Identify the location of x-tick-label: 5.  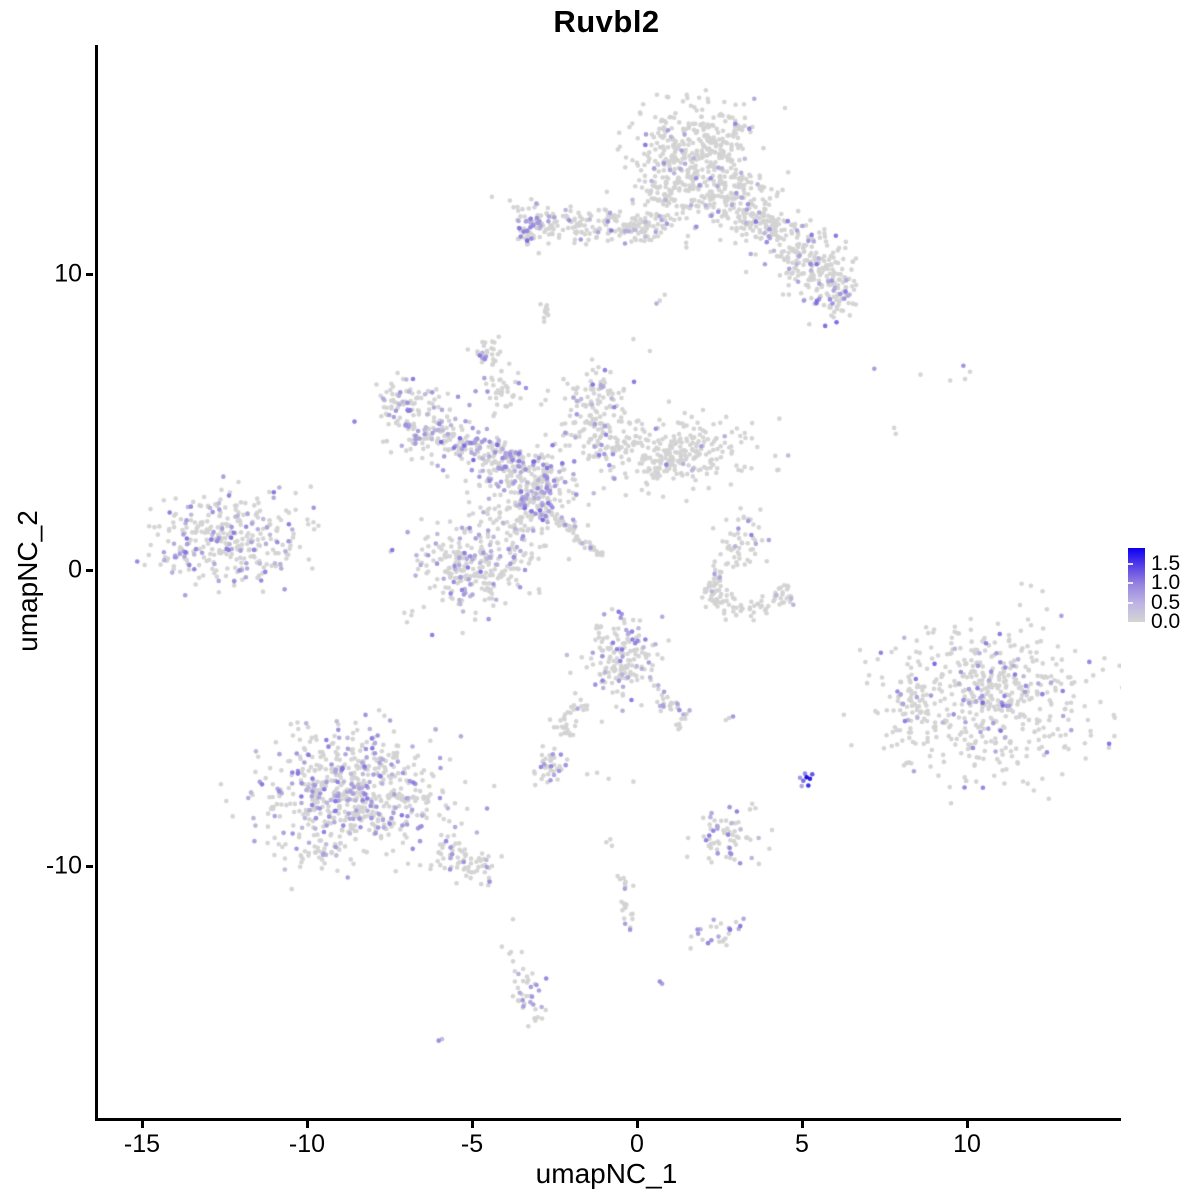
(802, 1144).